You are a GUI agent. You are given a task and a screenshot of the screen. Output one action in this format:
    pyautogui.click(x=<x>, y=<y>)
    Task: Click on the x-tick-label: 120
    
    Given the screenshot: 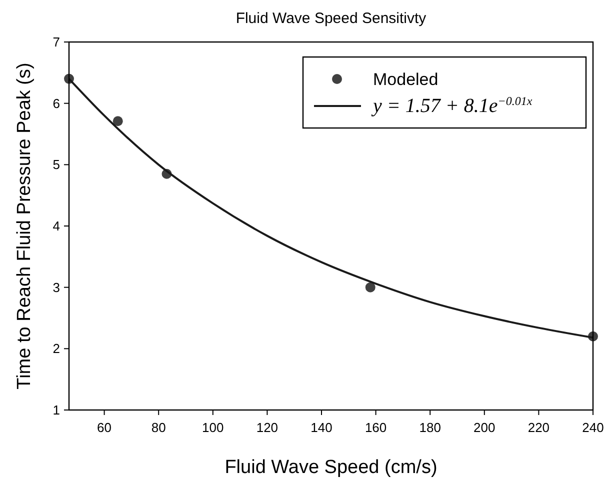 What is the action you would take?
    pyautogui.click(x=267, y=427)
    